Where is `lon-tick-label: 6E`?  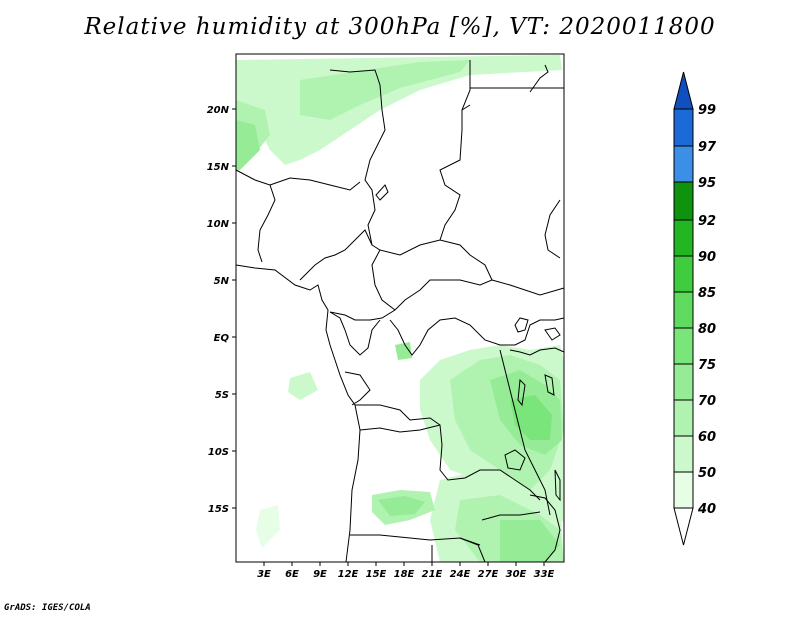
lon-tick-label: 6E is located at coordinates (292, 574).